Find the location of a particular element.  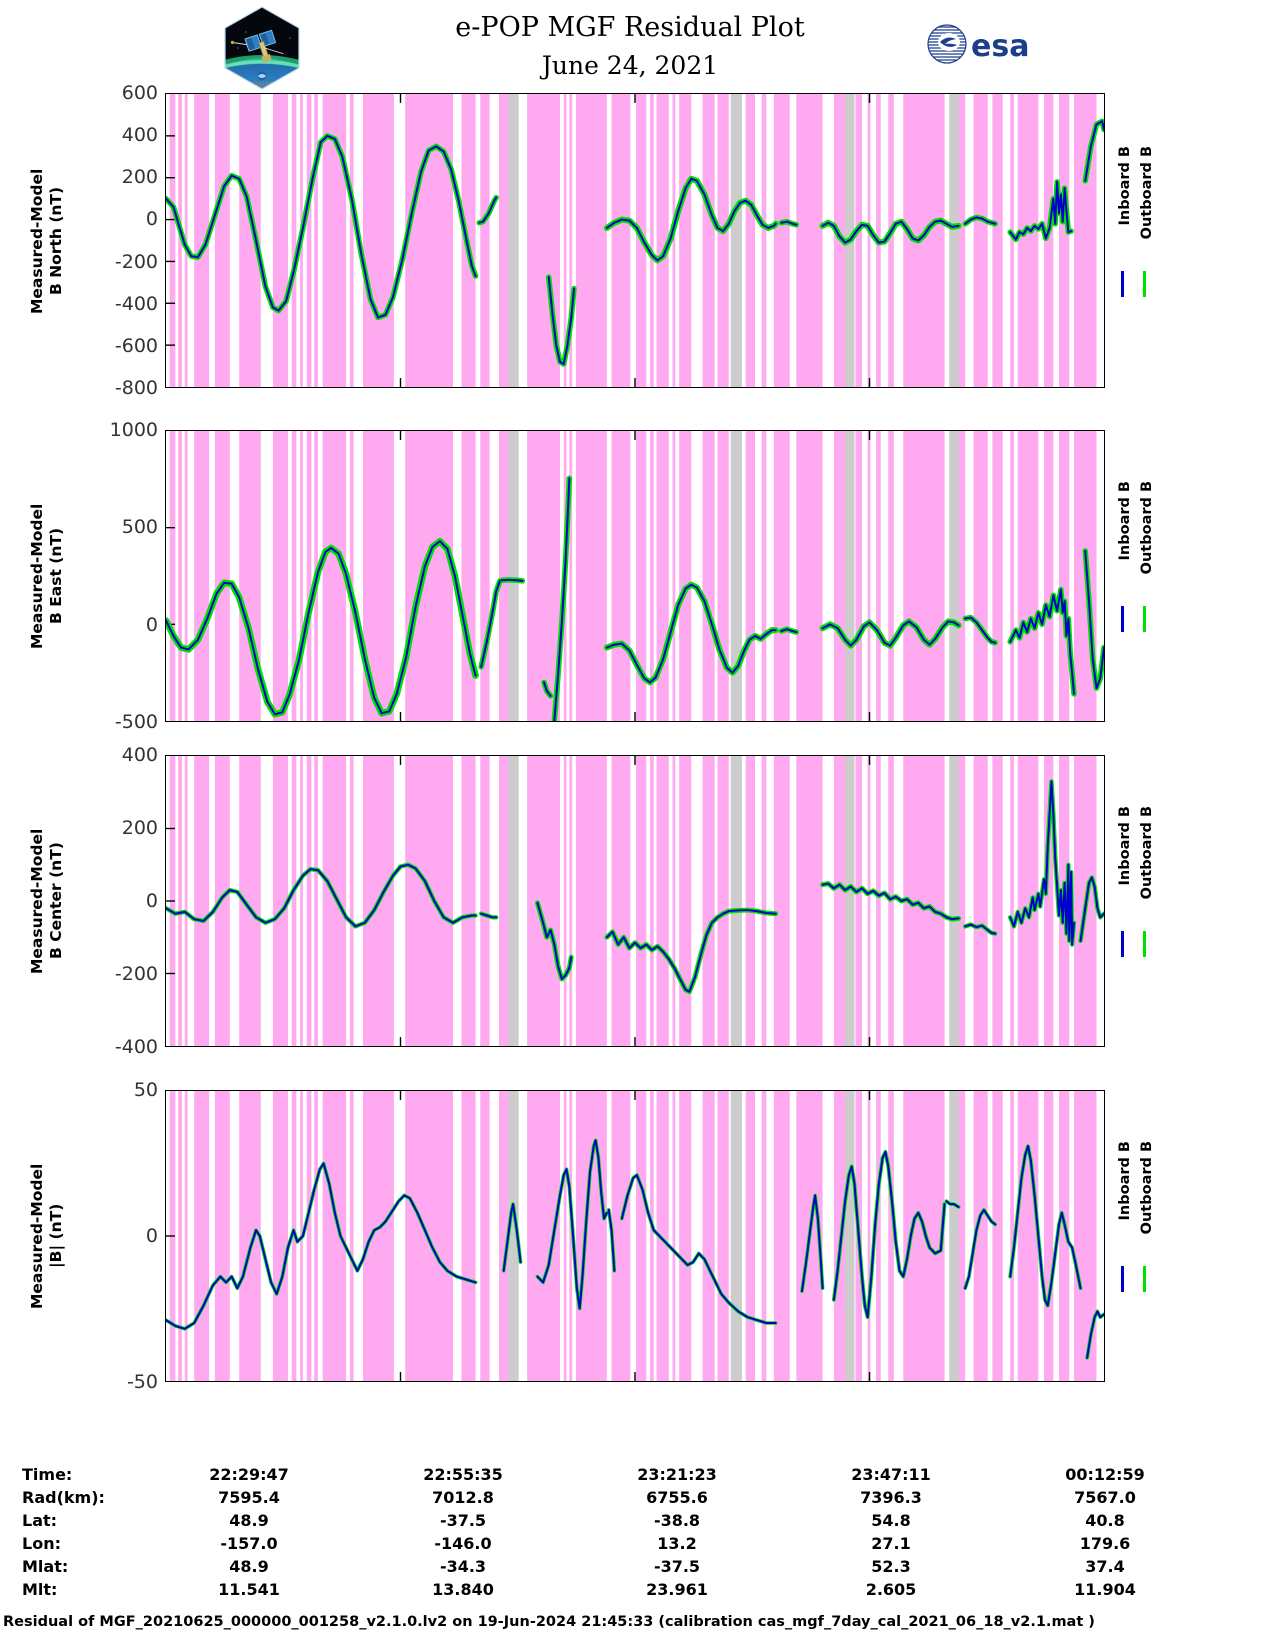

row-value: 54.8 is located at coordinates (891, 1520).